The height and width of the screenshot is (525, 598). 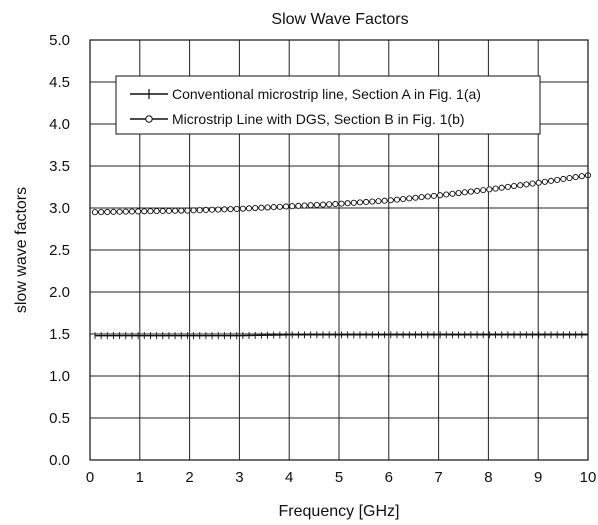 What do you see at coordinates (389, 477) in the screenshot?
I see `x-tick-label: 6` at bounding box center [389, 477].